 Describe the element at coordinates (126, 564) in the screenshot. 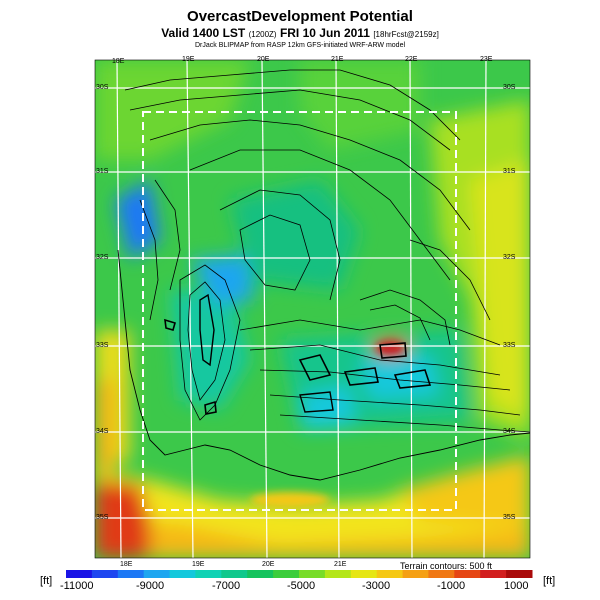

I see `lon-label-bottom: 18E` at that location.